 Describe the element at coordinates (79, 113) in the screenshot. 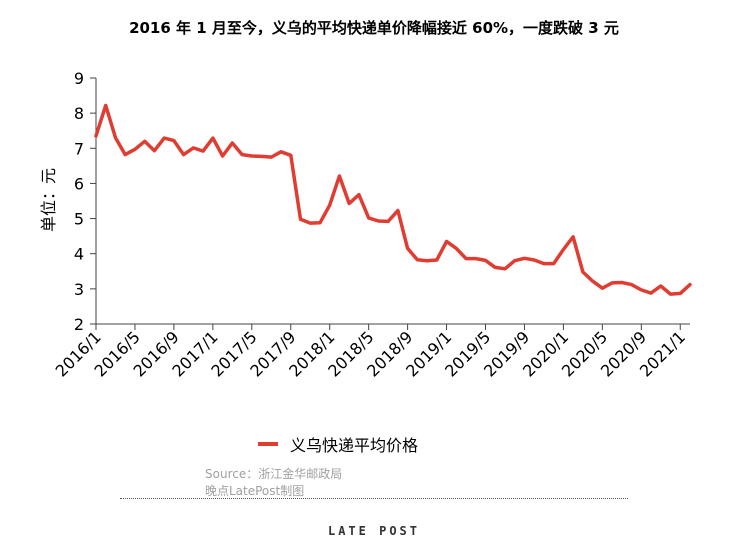

I see `y-tick-label: 8` at that location.